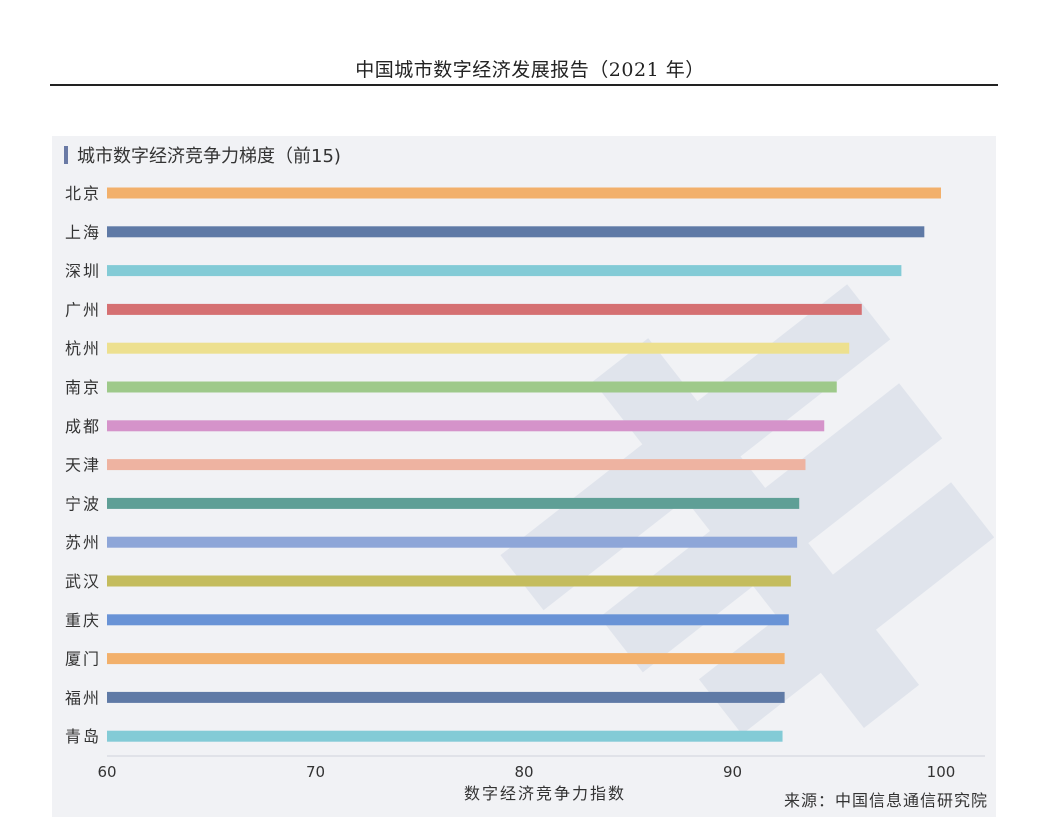 Image resolution: width=1060 pixels, height=817 pixels. I want to click on category-label: 深圳, so click(83, 271).